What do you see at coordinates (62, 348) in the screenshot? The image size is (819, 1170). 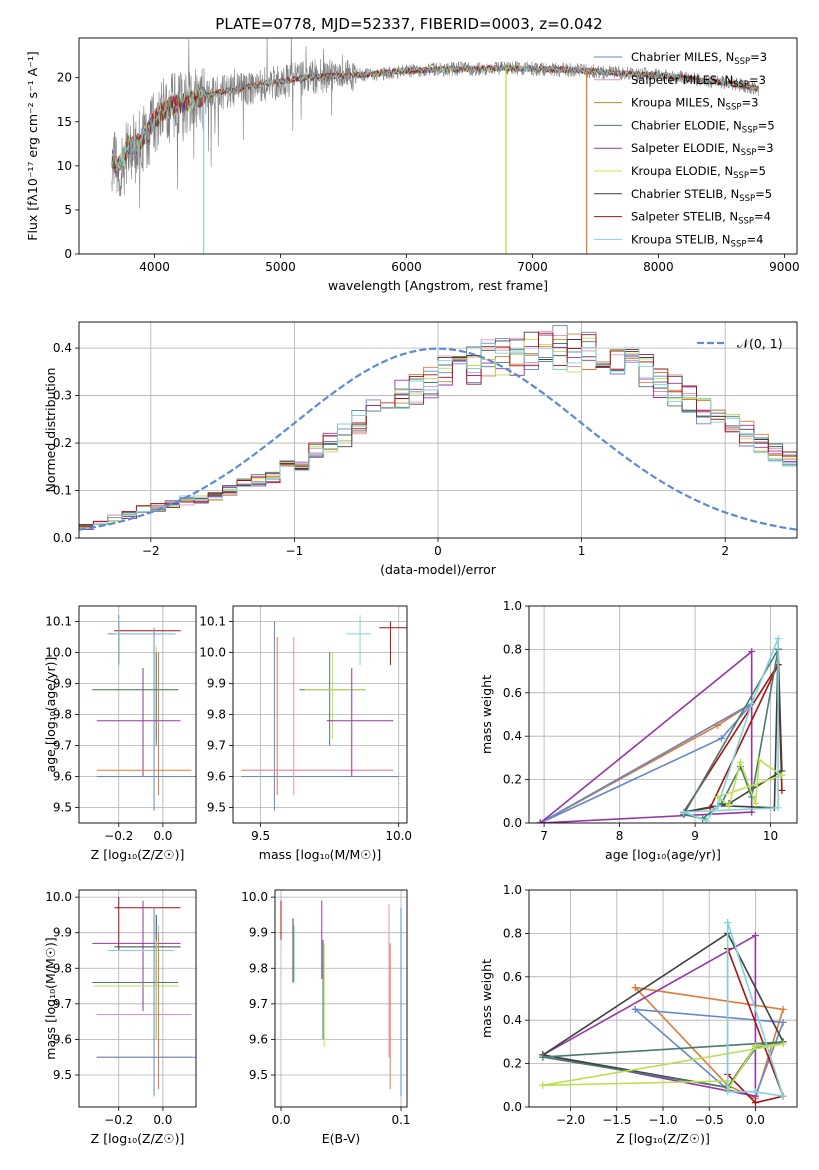 I see `y-tick-label: 0.4` at bounding box center [62, 348].